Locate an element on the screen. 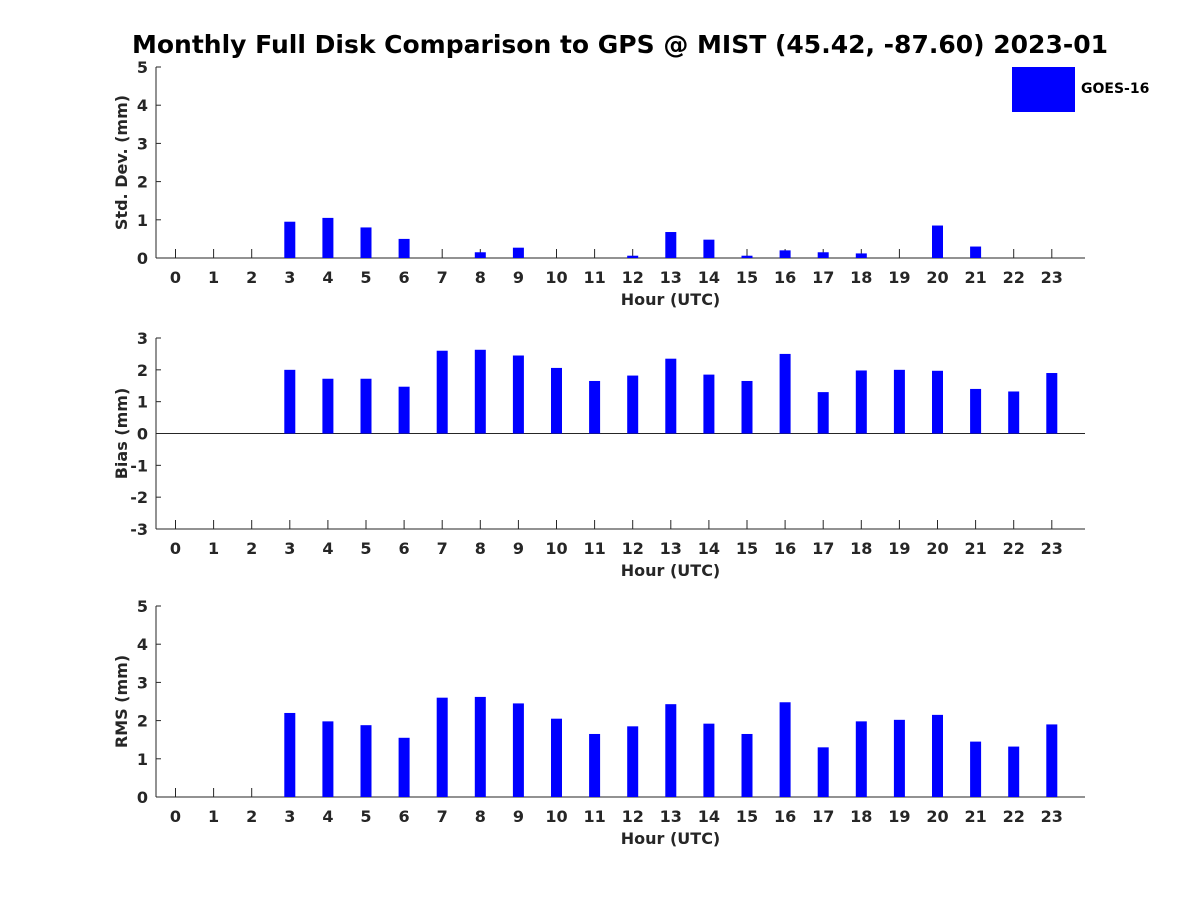 This screenshot has width=1200, height=900. y-tick-label: -2 is located at coordinates (139, 497).